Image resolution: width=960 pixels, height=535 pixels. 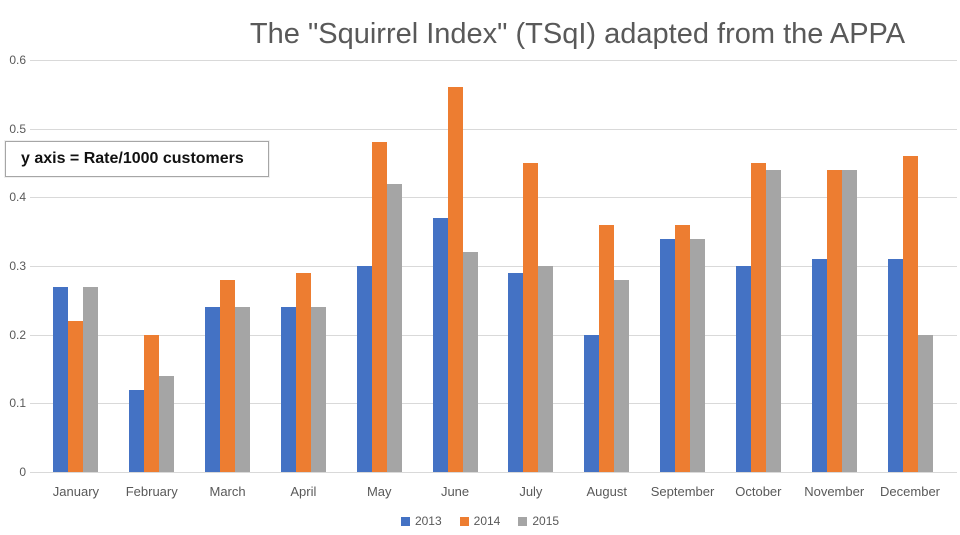 I want to click on y-tick-label-0.2: 0.2, so click(x=17, y=334).